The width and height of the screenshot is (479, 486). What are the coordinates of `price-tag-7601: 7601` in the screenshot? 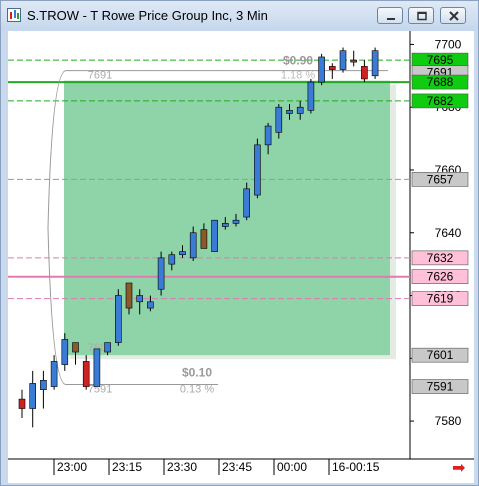 It's located at (440, 355).